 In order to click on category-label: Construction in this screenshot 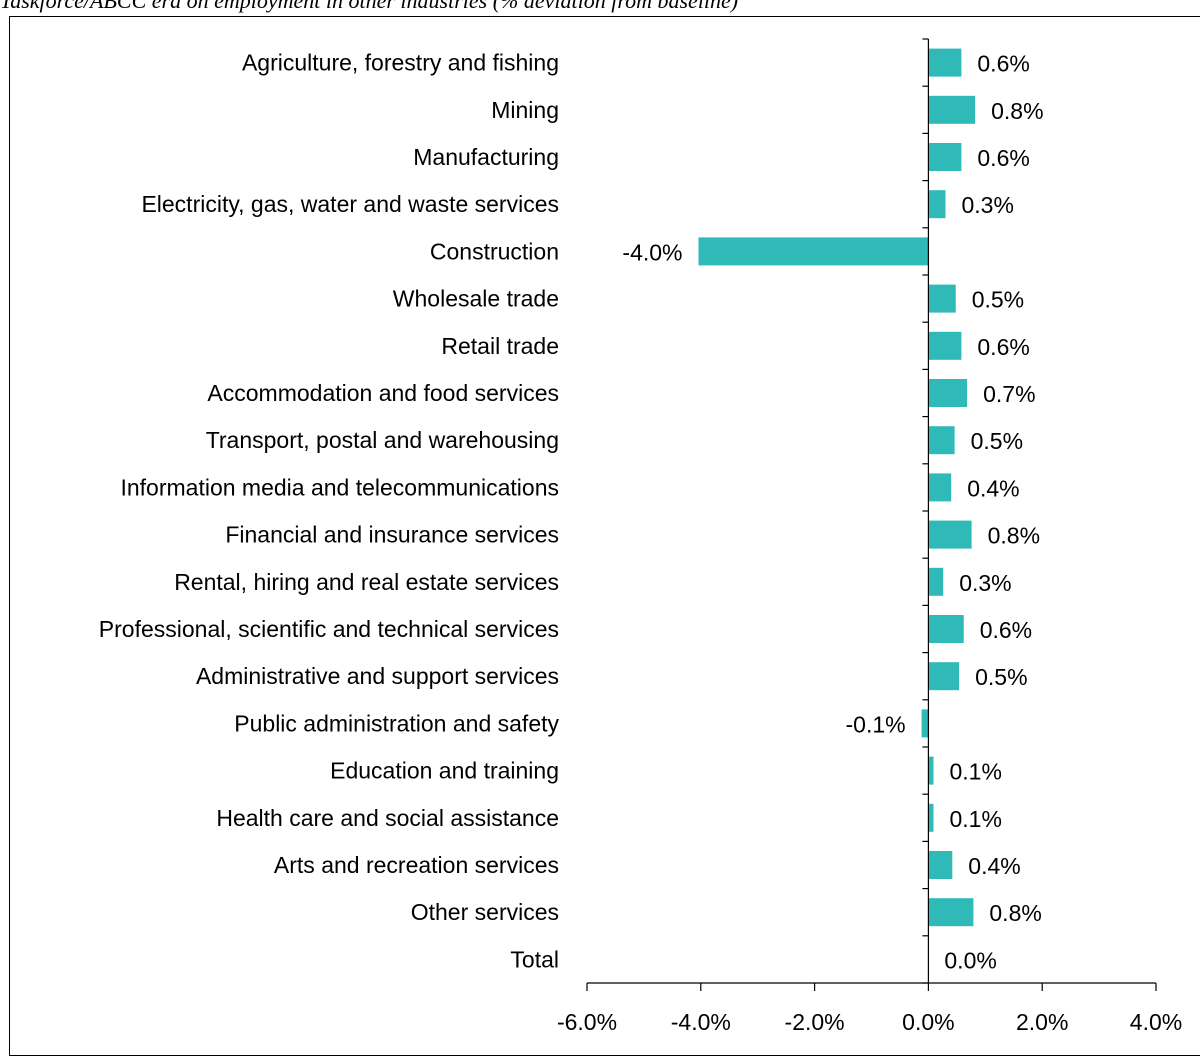, I will do `click(494, 251)`.